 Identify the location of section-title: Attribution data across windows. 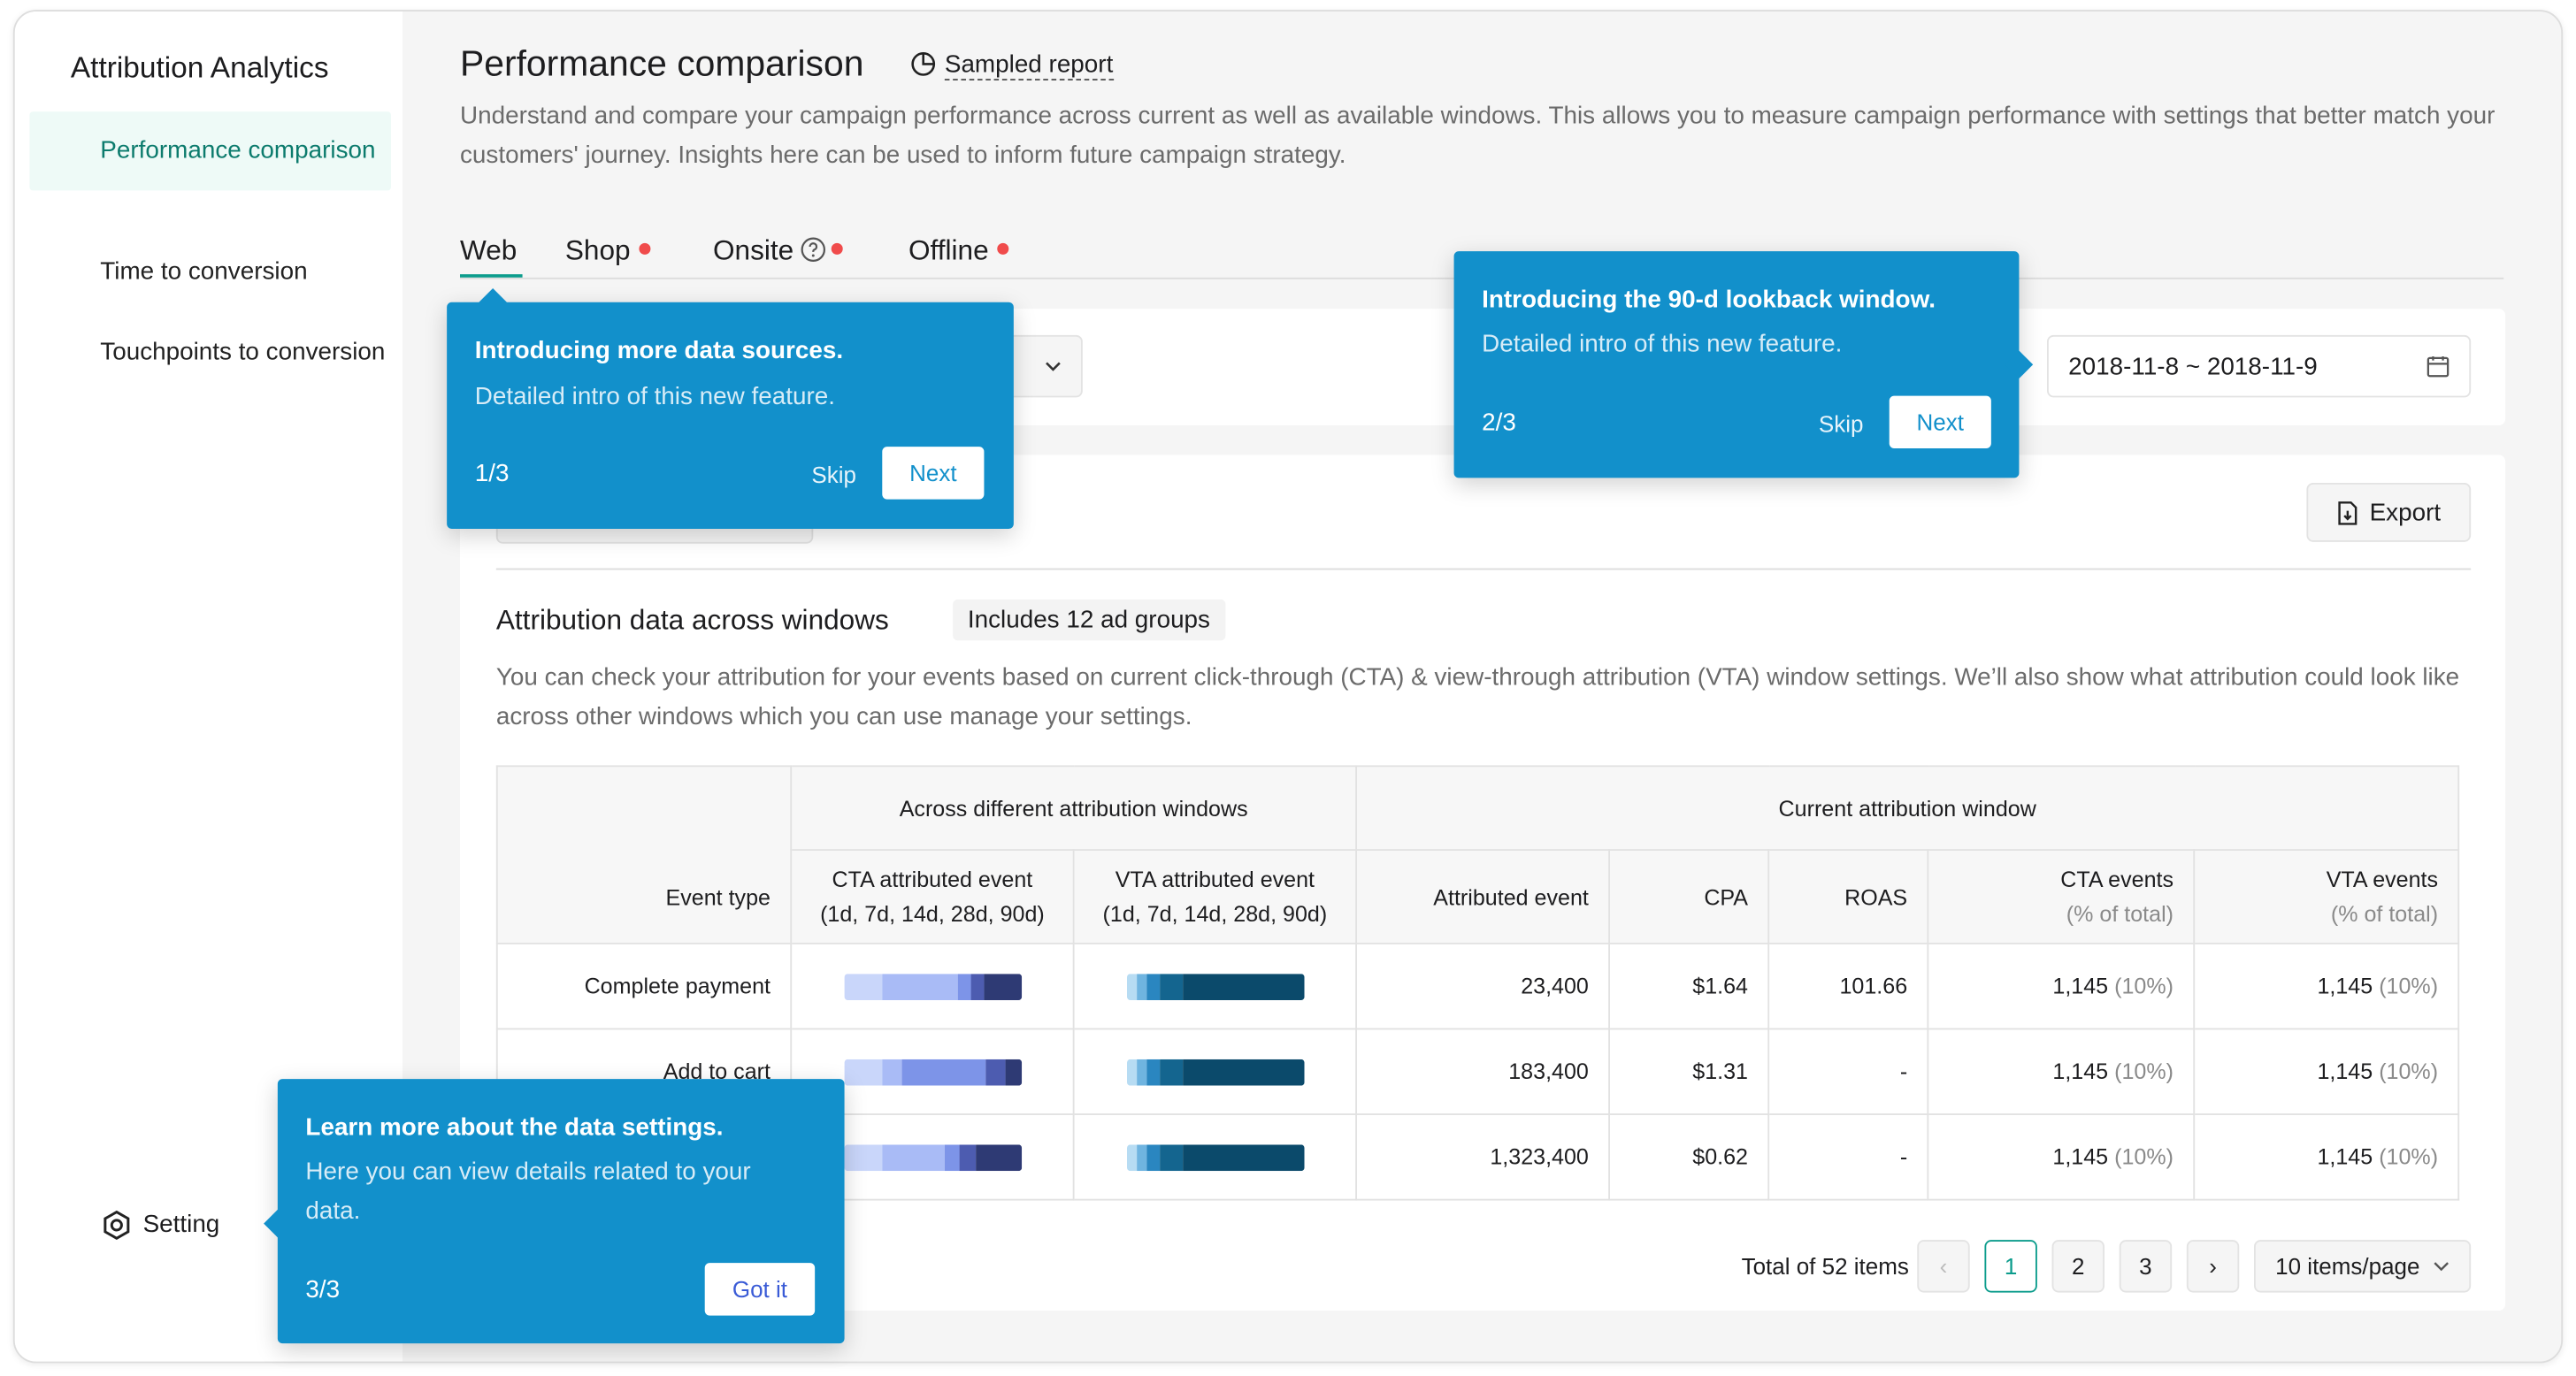
(692, 620).